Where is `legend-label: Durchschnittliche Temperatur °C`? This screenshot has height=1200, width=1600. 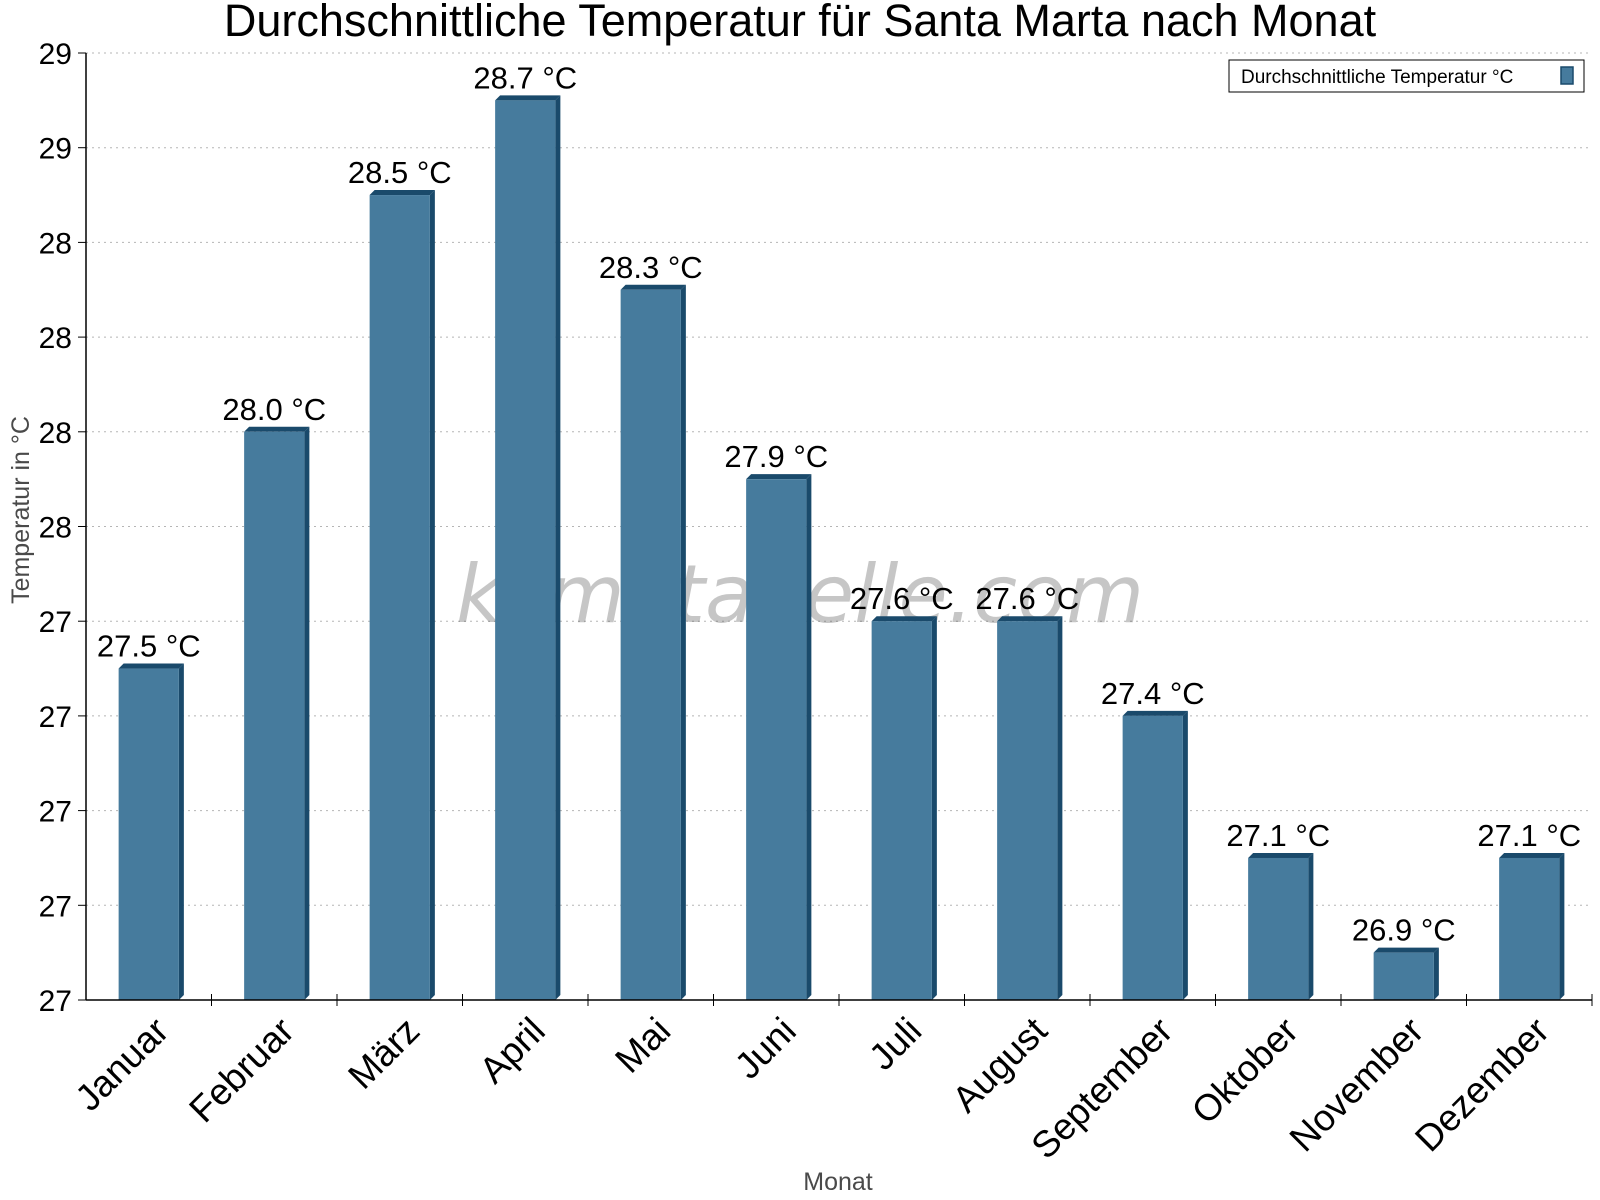 legend-label: Durchschnittliche Temperatur °C is located at coordinates (1377, 77).